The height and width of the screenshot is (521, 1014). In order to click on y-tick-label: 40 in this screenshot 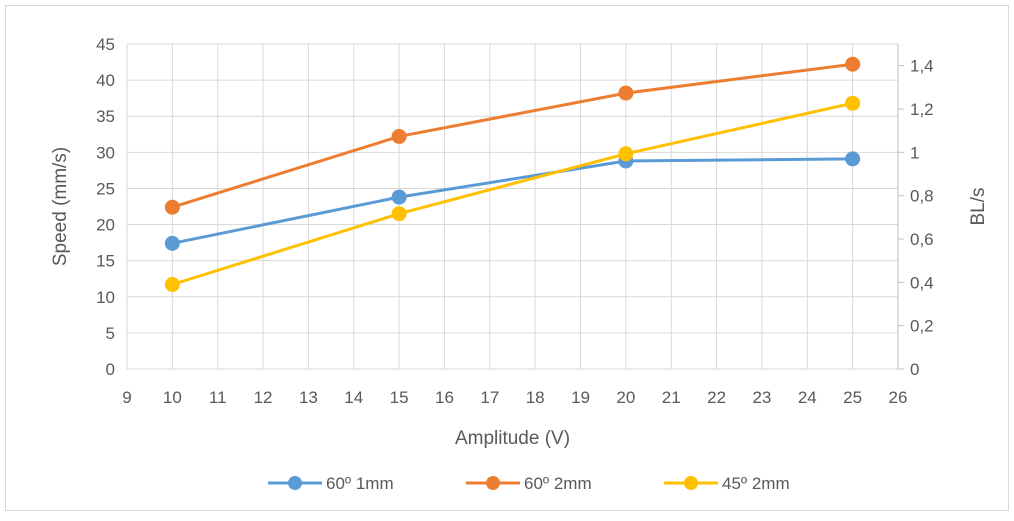, I will do `click(105, 80)`.